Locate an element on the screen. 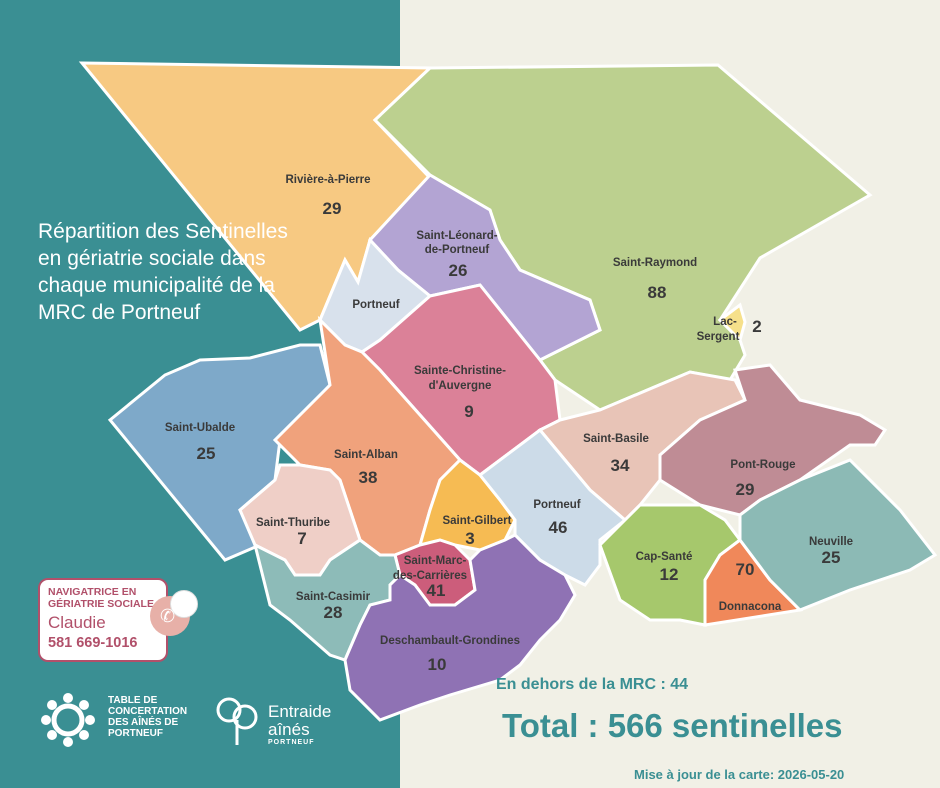  count-saint-thuribe: 7 is located at coordinates (301, 538).